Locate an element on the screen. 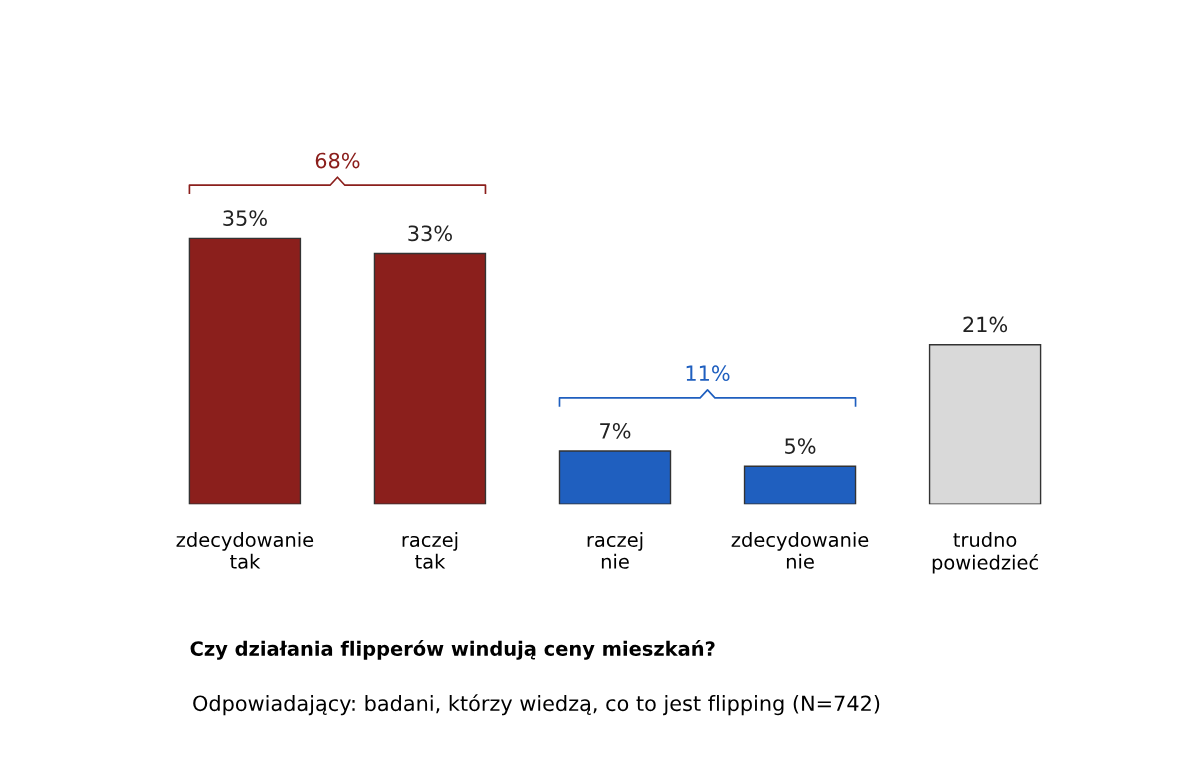 This screenshot has height=771, width=1200. text: Czy działania flipperów windują ceny mieszkań? is located at coordinates (452, 650).